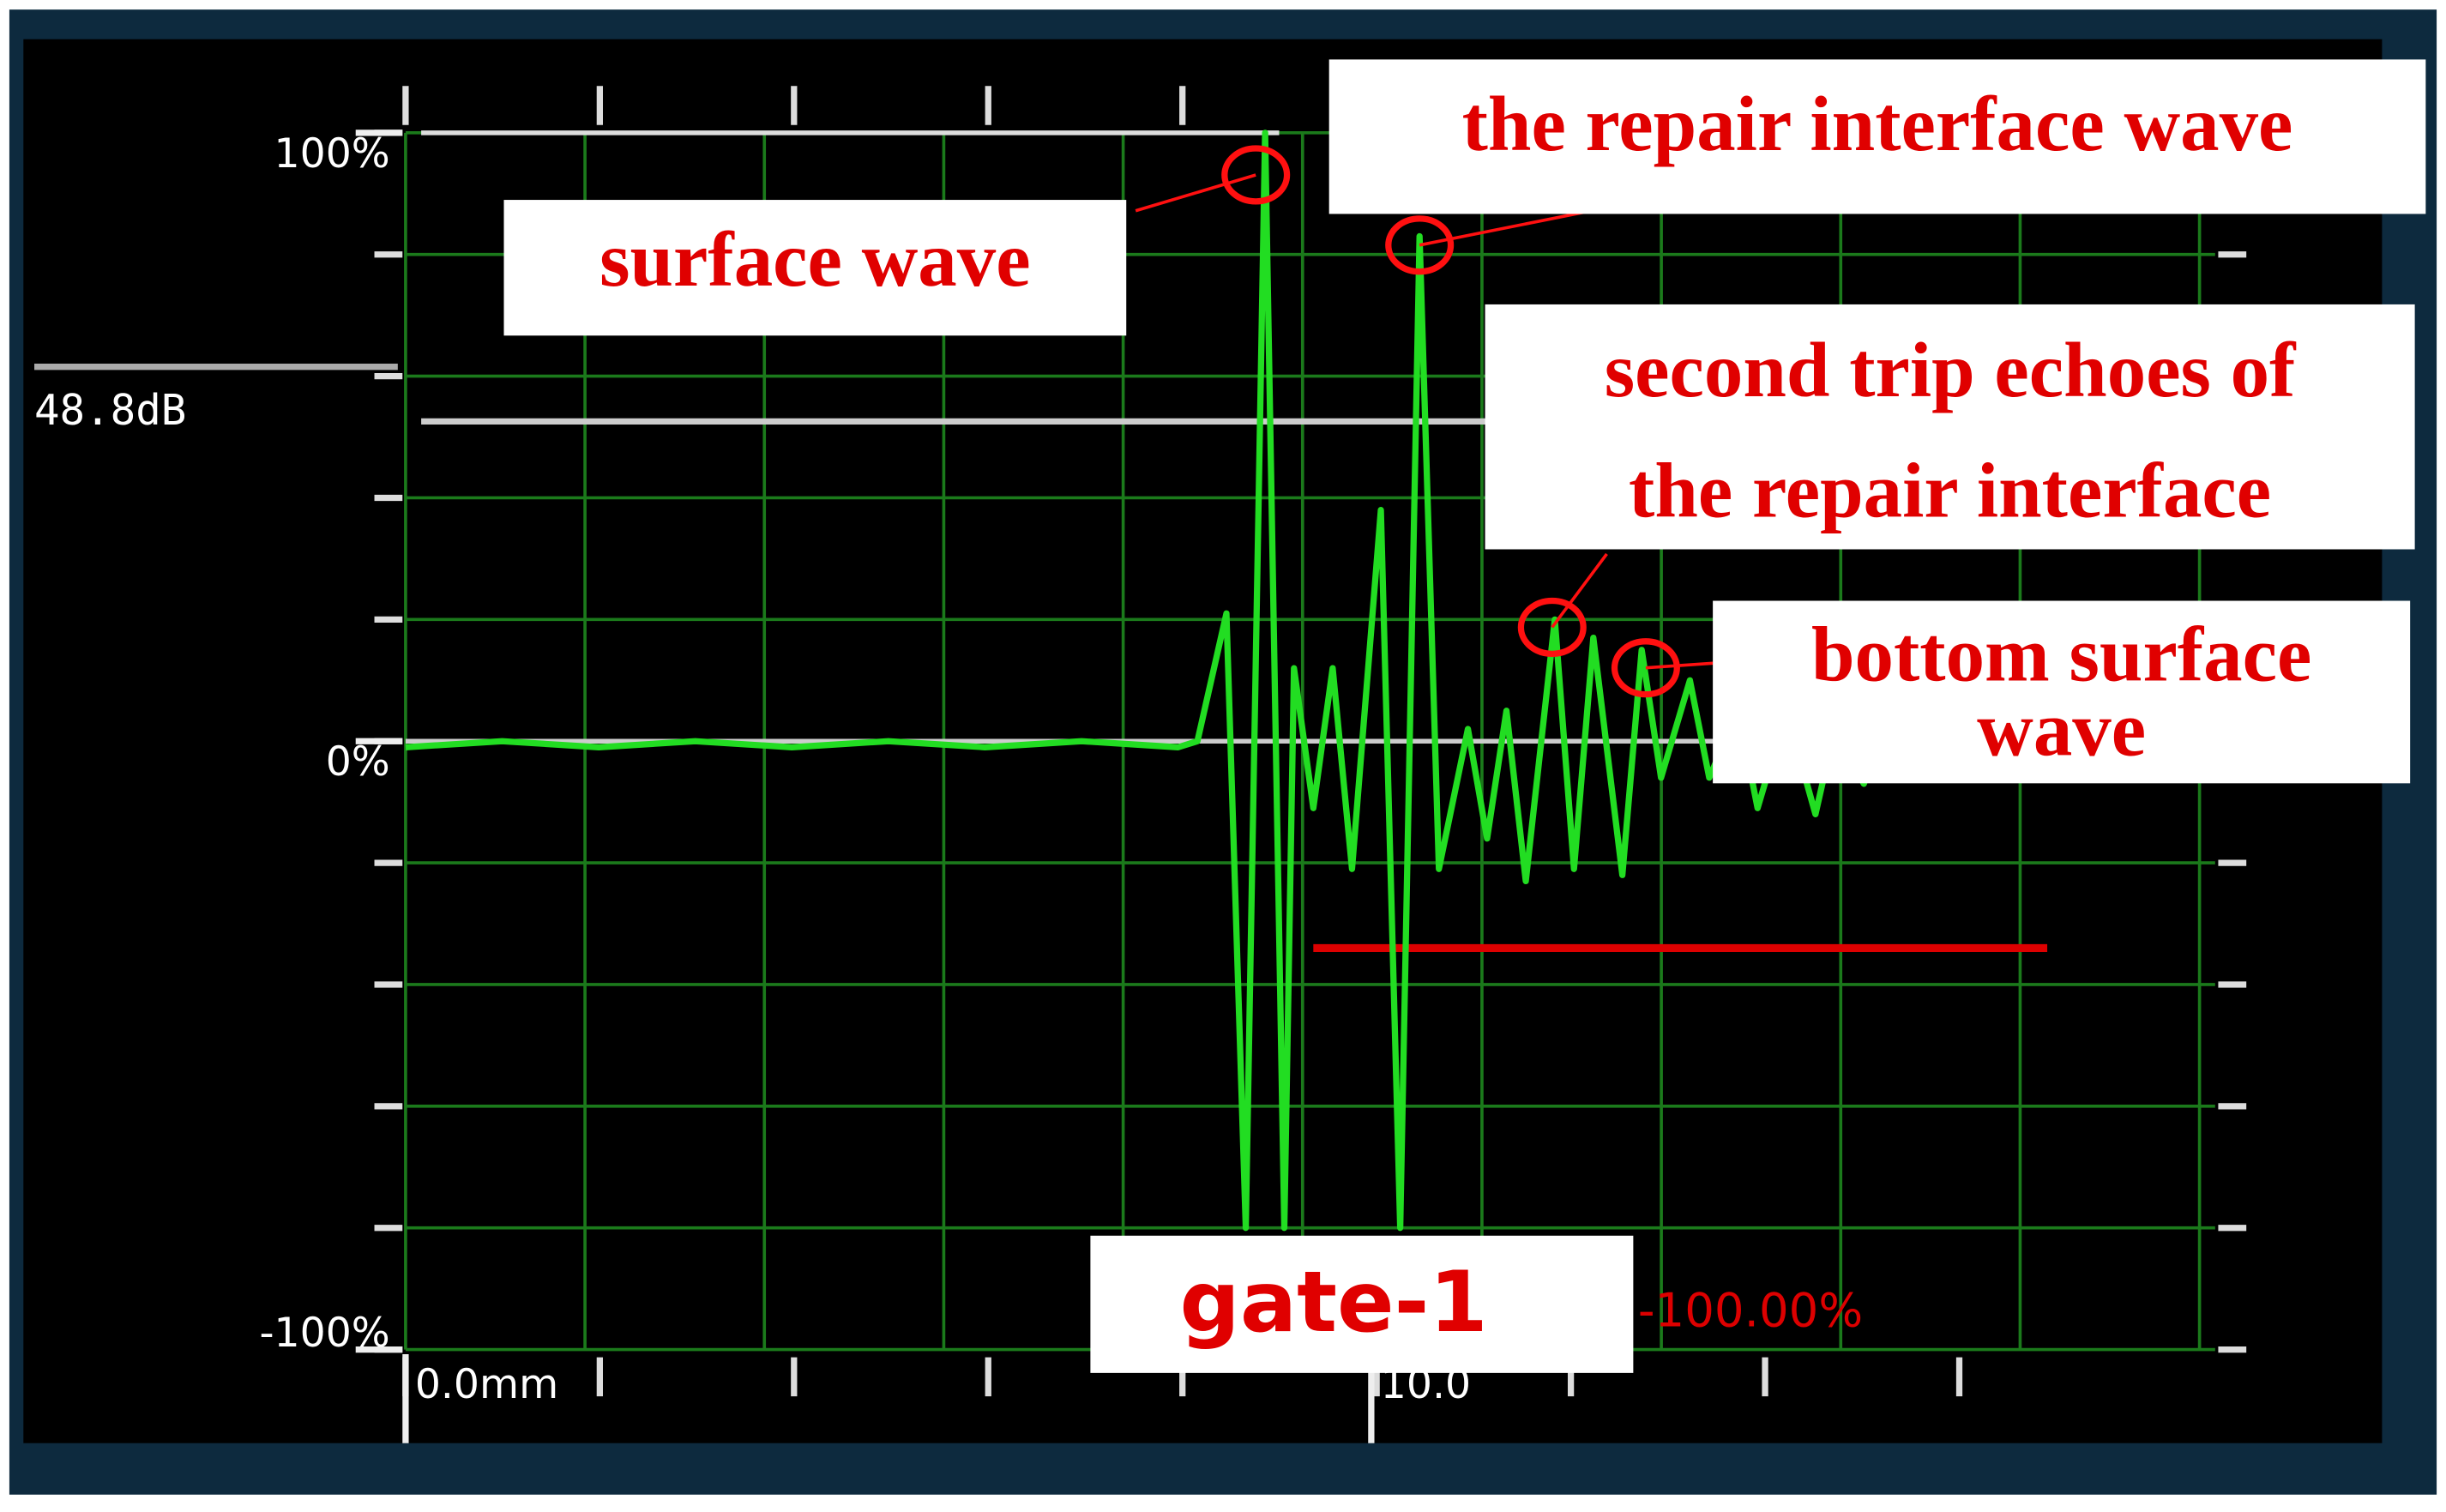 This screenshot has height=1512, width=2446. I want to click on gate-label-box, so click(1362, 1304).